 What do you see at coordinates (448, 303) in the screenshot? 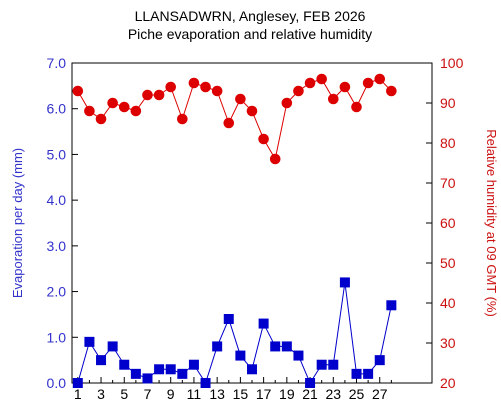
I see `right-tick-label: 40` at bounding box center [448, 303].